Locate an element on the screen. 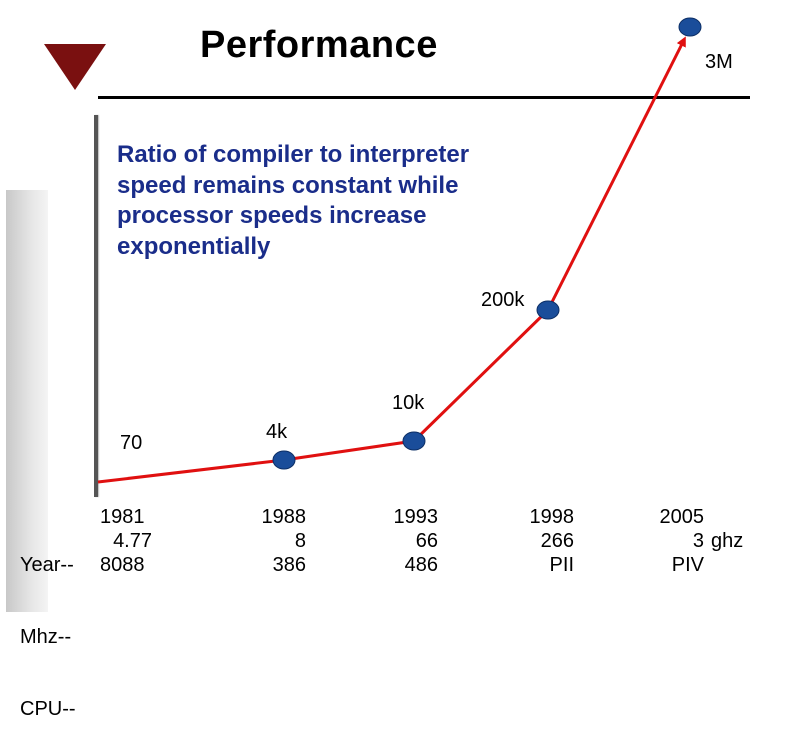 Image resolution: width=792 pixels, height=745 pixels. mhz-value: 66 is located at coordinates (426, 541).